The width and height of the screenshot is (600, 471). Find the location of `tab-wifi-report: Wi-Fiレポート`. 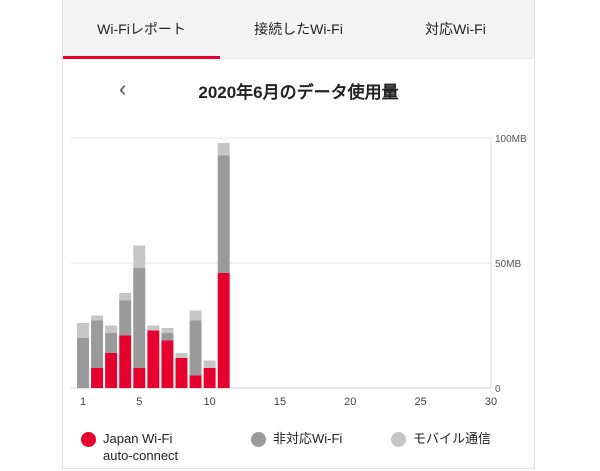

tab-wifi-report: Wi-Fiレポート is located at coordinates (141, 29).